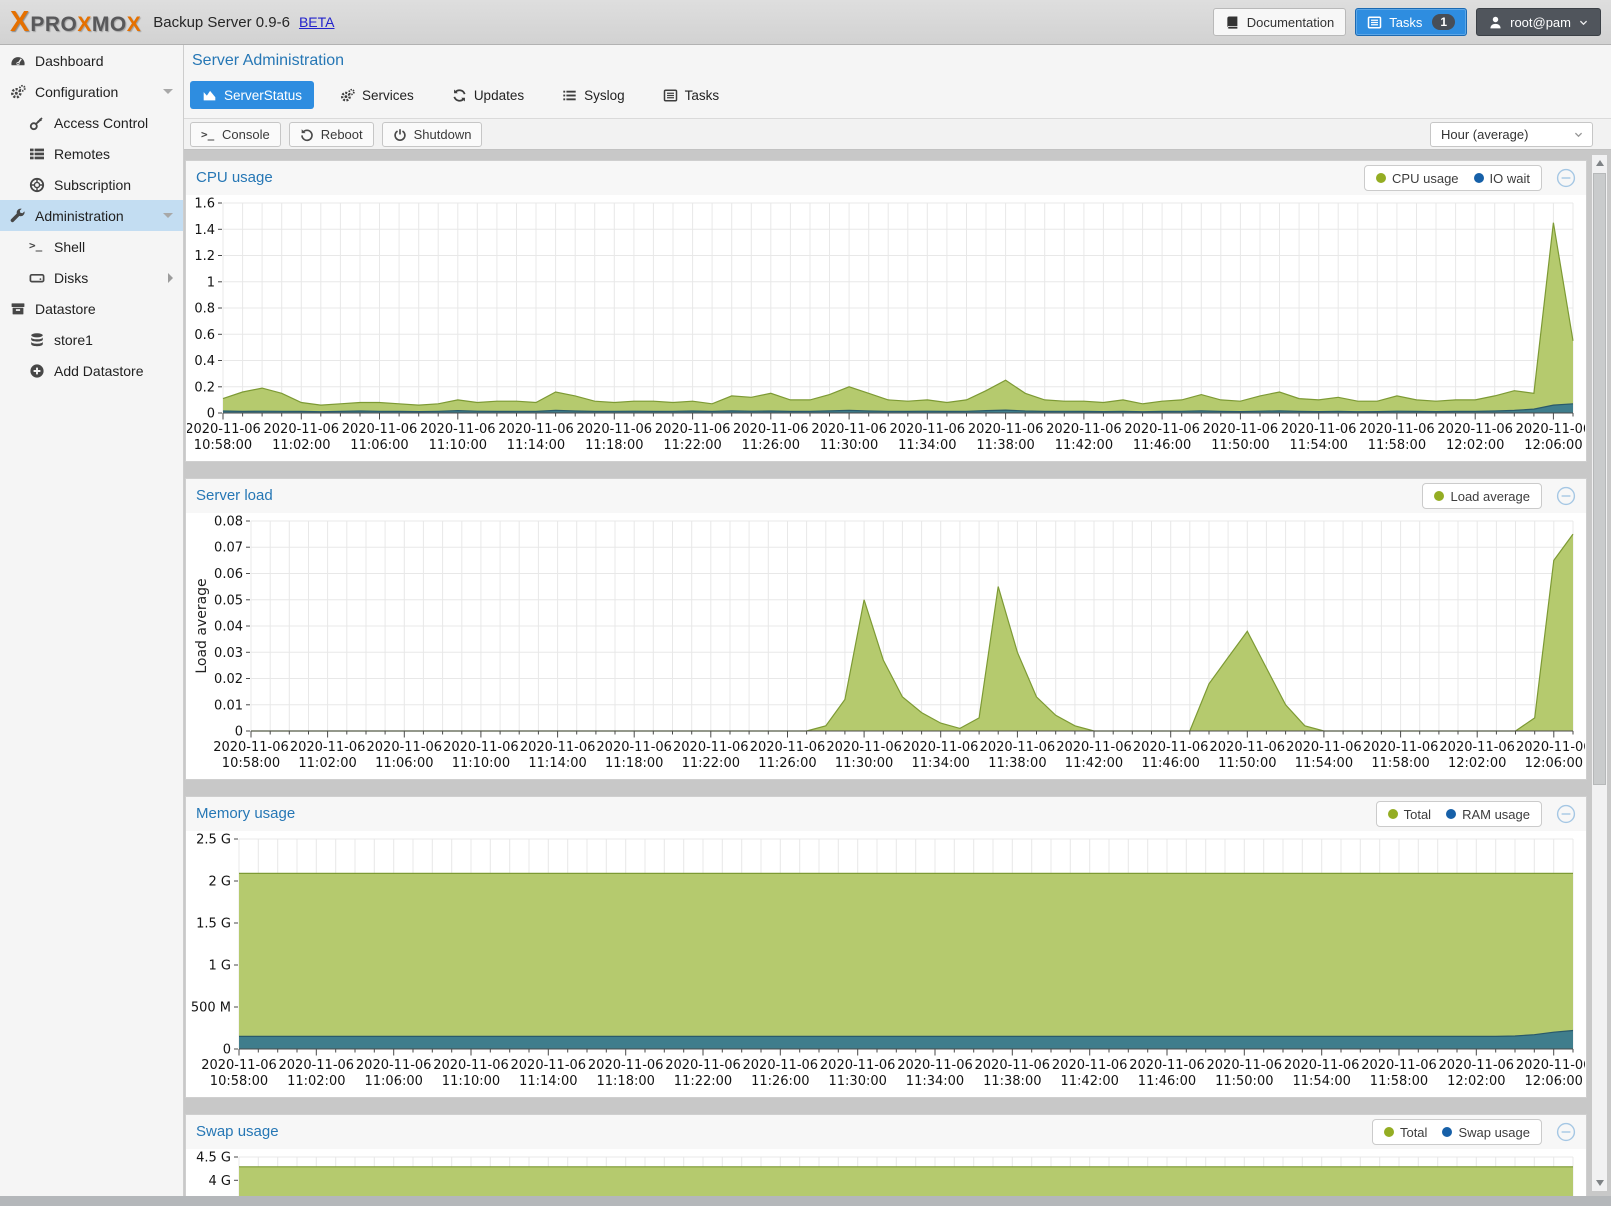  Describe the element at coordinates (91, 153) in the screenshot. I see `sidebar-item-remotes: Remotes` at that location.